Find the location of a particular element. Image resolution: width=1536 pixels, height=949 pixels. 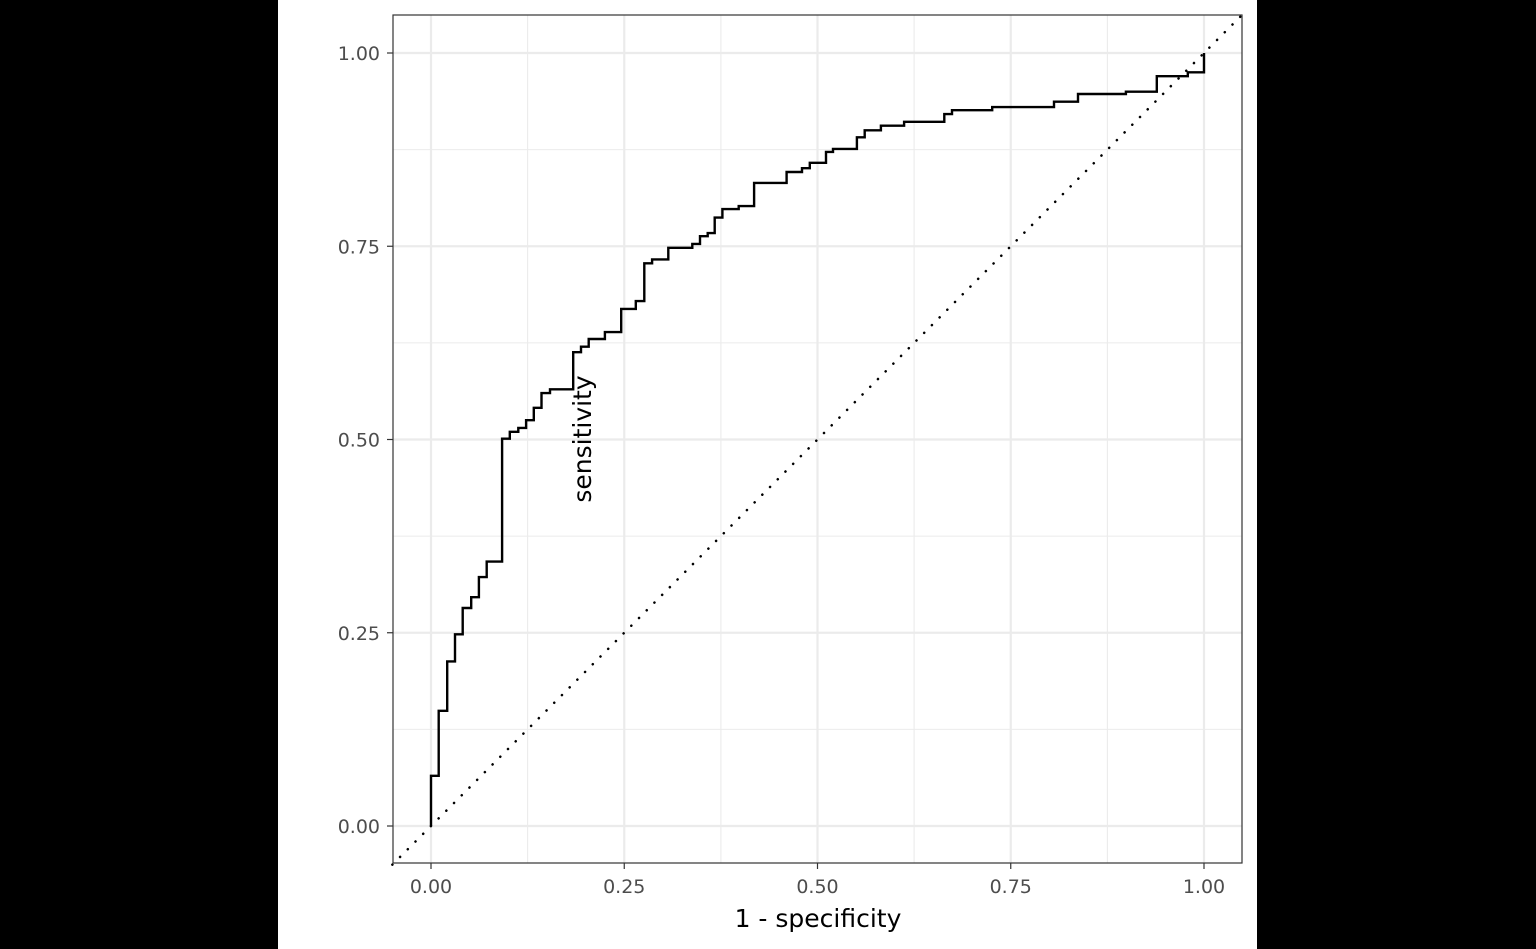

x-tick-label: 1.00 is located at coordinates (1204, 887).